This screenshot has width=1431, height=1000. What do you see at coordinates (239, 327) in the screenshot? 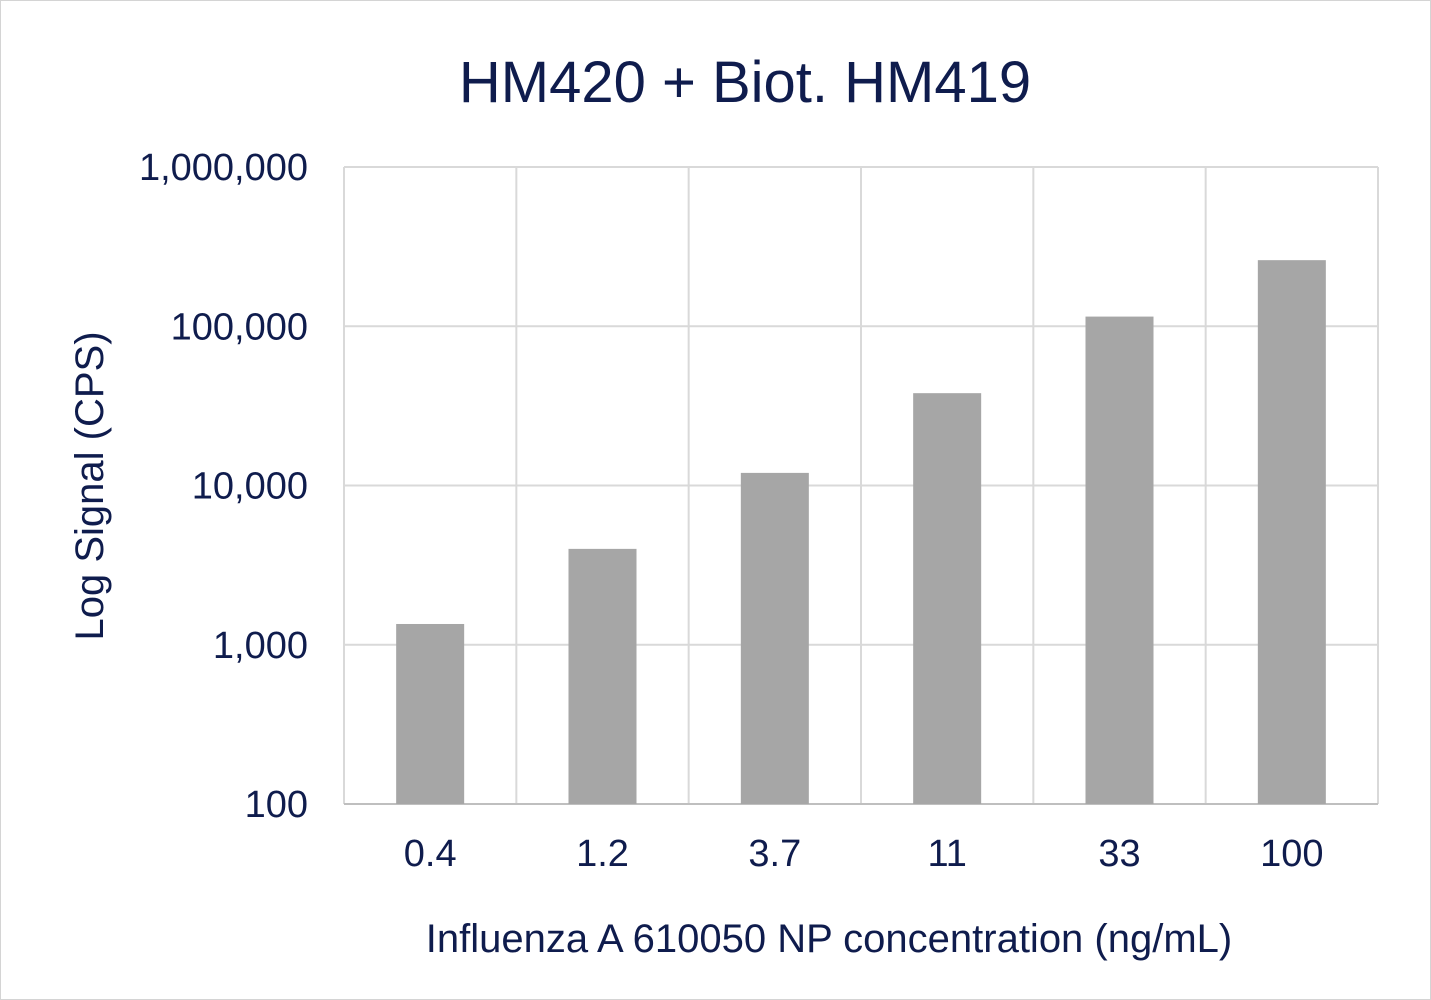
I see `y-tick-label: 100,000` at bounding box center [239, 327].